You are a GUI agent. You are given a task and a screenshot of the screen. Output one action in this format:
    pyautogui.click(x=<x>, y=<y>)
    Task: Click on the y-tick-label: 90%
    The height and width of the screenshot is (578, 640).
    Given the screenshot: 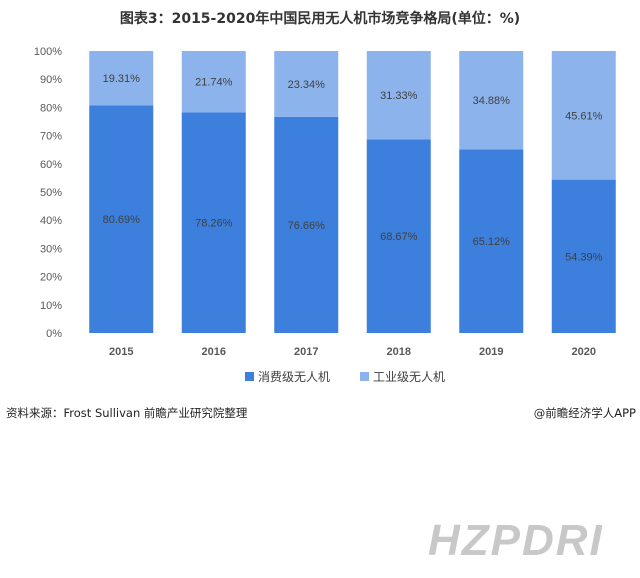 What is the action you would take?
    pyautogui.click(x=51, y=80)
    